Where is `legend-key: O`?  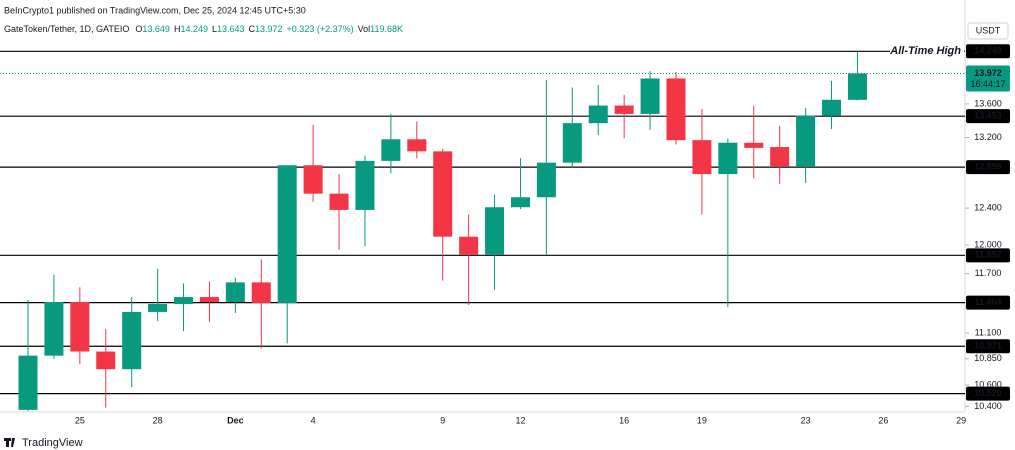
legend-key: O is located at coordinates (138, 29).